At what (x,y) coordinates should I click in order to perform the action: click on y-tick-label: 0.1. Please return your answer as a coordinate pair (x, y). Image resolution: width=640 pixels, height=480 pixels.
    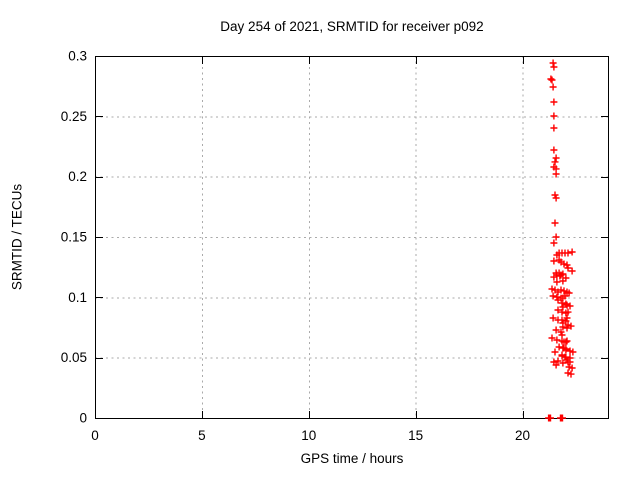
    Looking at the image, I should click on (77, 297).